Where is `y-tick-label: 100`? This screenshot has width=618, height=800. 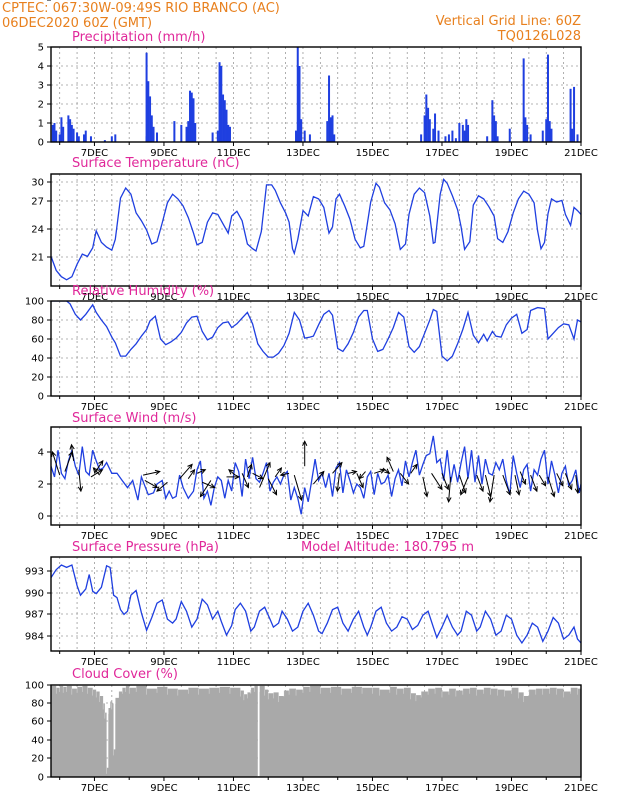 y-tick-label: 100 is located at coordinates (34, 302).